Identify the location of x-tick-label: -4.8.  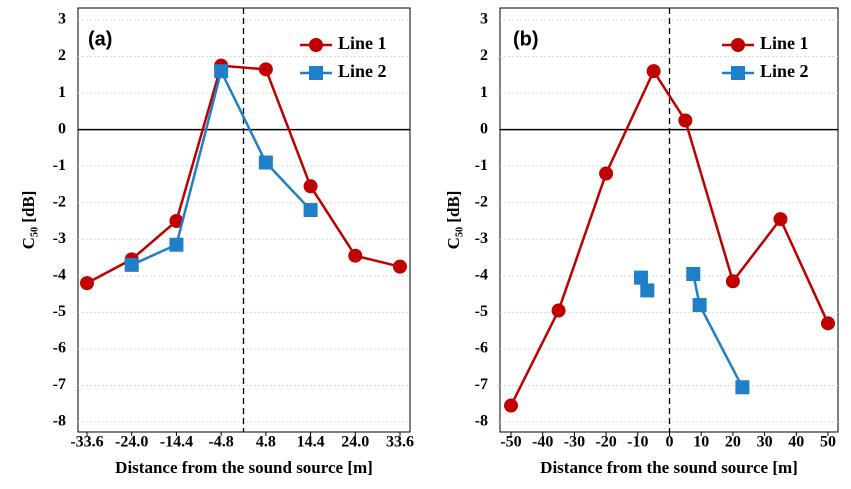
(220, 442).